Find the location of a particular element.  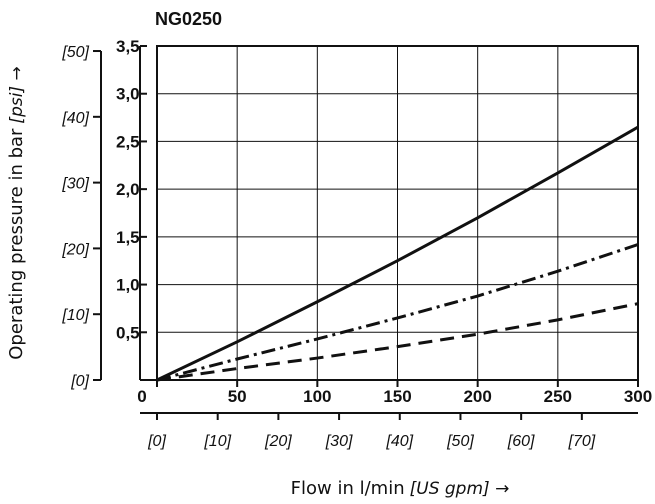

x-secondary-axis: [0] [10] [20] [30] [40] [50] [60] [70] is located at coordinates (389, 431).